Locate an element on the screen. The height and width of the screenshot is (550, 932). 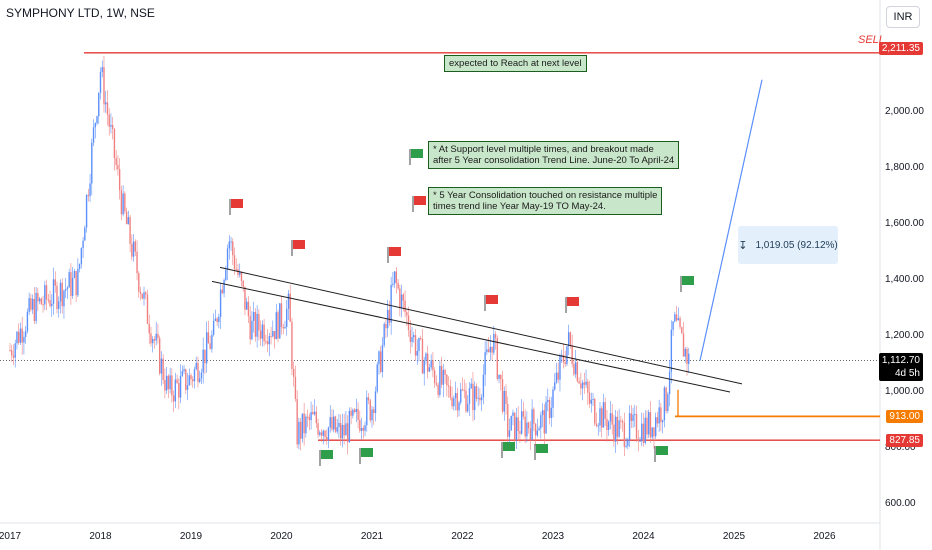
price-range-measure: ↧ 1,019.05 (92.12%) is located at coordinates (788, 245).